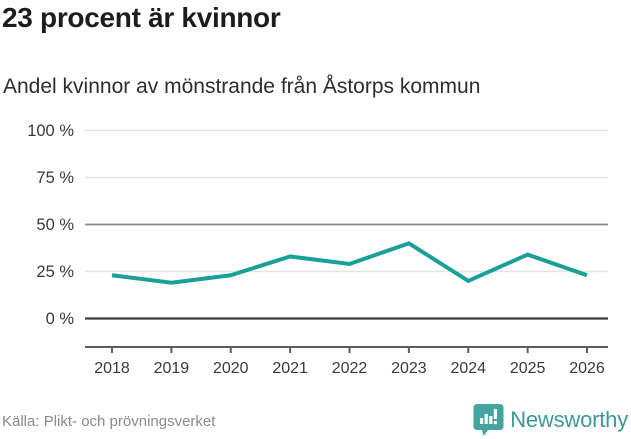 This screenshot has height=439, width=631. Describe the element at coordinates (55, 272) in the screenshot. I see `y-axis-label: 25 %` at that location.